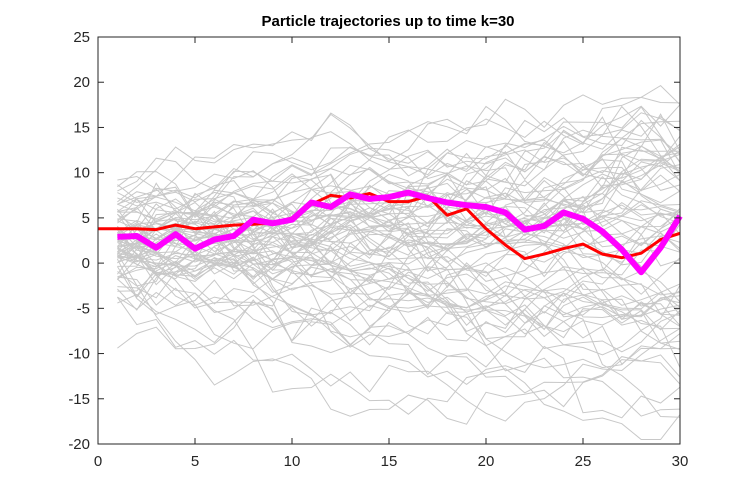  I want to click on estimate-trajectory-line, so click(400, 232).